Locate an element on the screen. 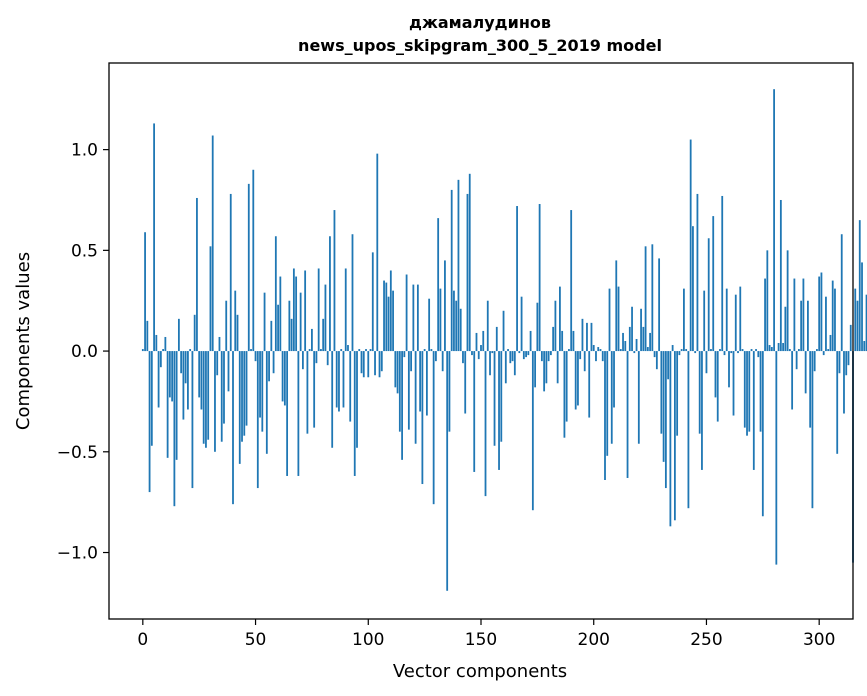 The height and width of the screenshot is (696, 867). y-tick-label: 1.0 is located at coordinates (84, 151).